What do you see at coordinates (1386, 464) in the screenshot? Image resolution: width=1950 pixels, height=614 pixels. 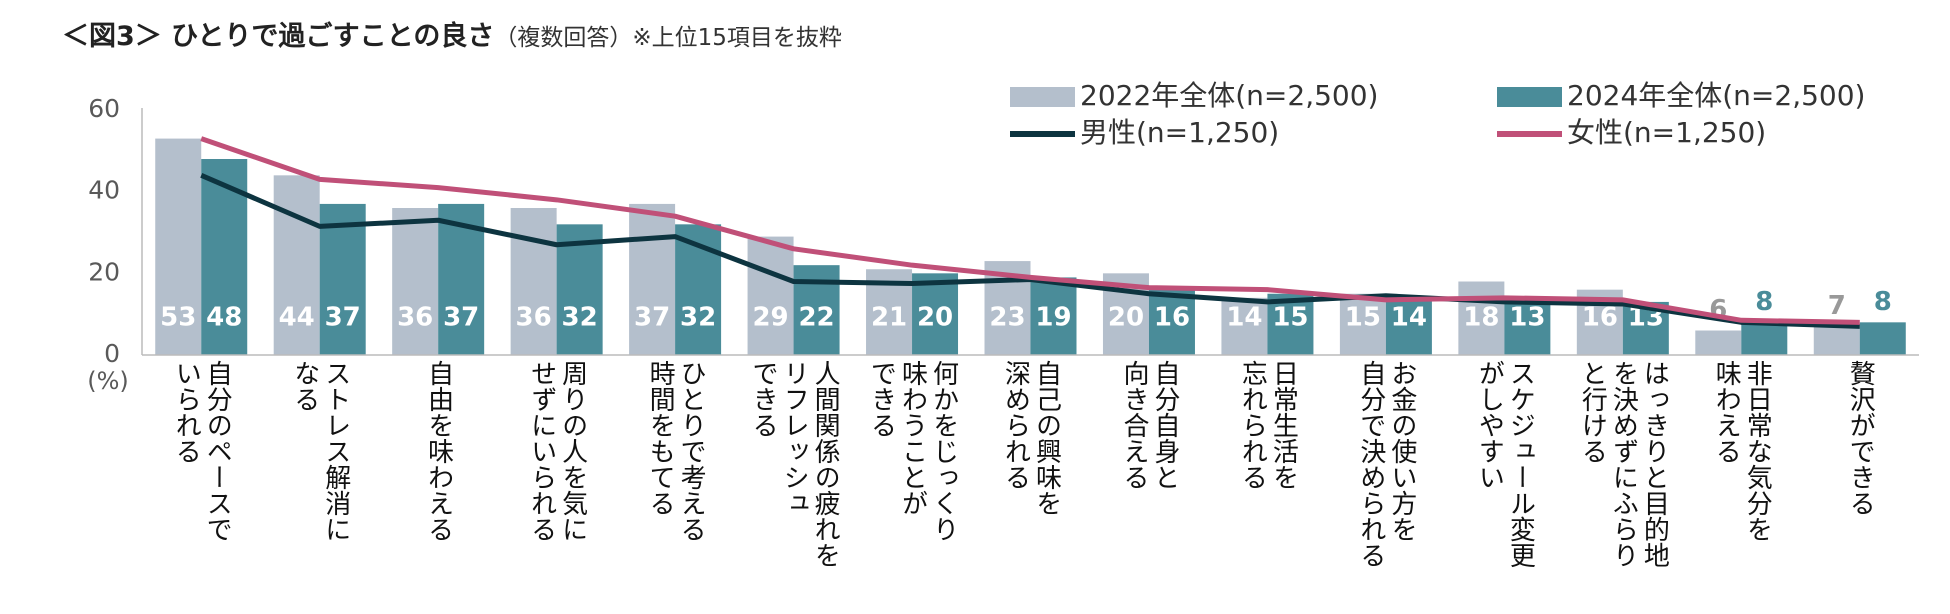 I see `x-tick-label: お金の使い方を 自分で決められる` at bounding box center [1386, 464].